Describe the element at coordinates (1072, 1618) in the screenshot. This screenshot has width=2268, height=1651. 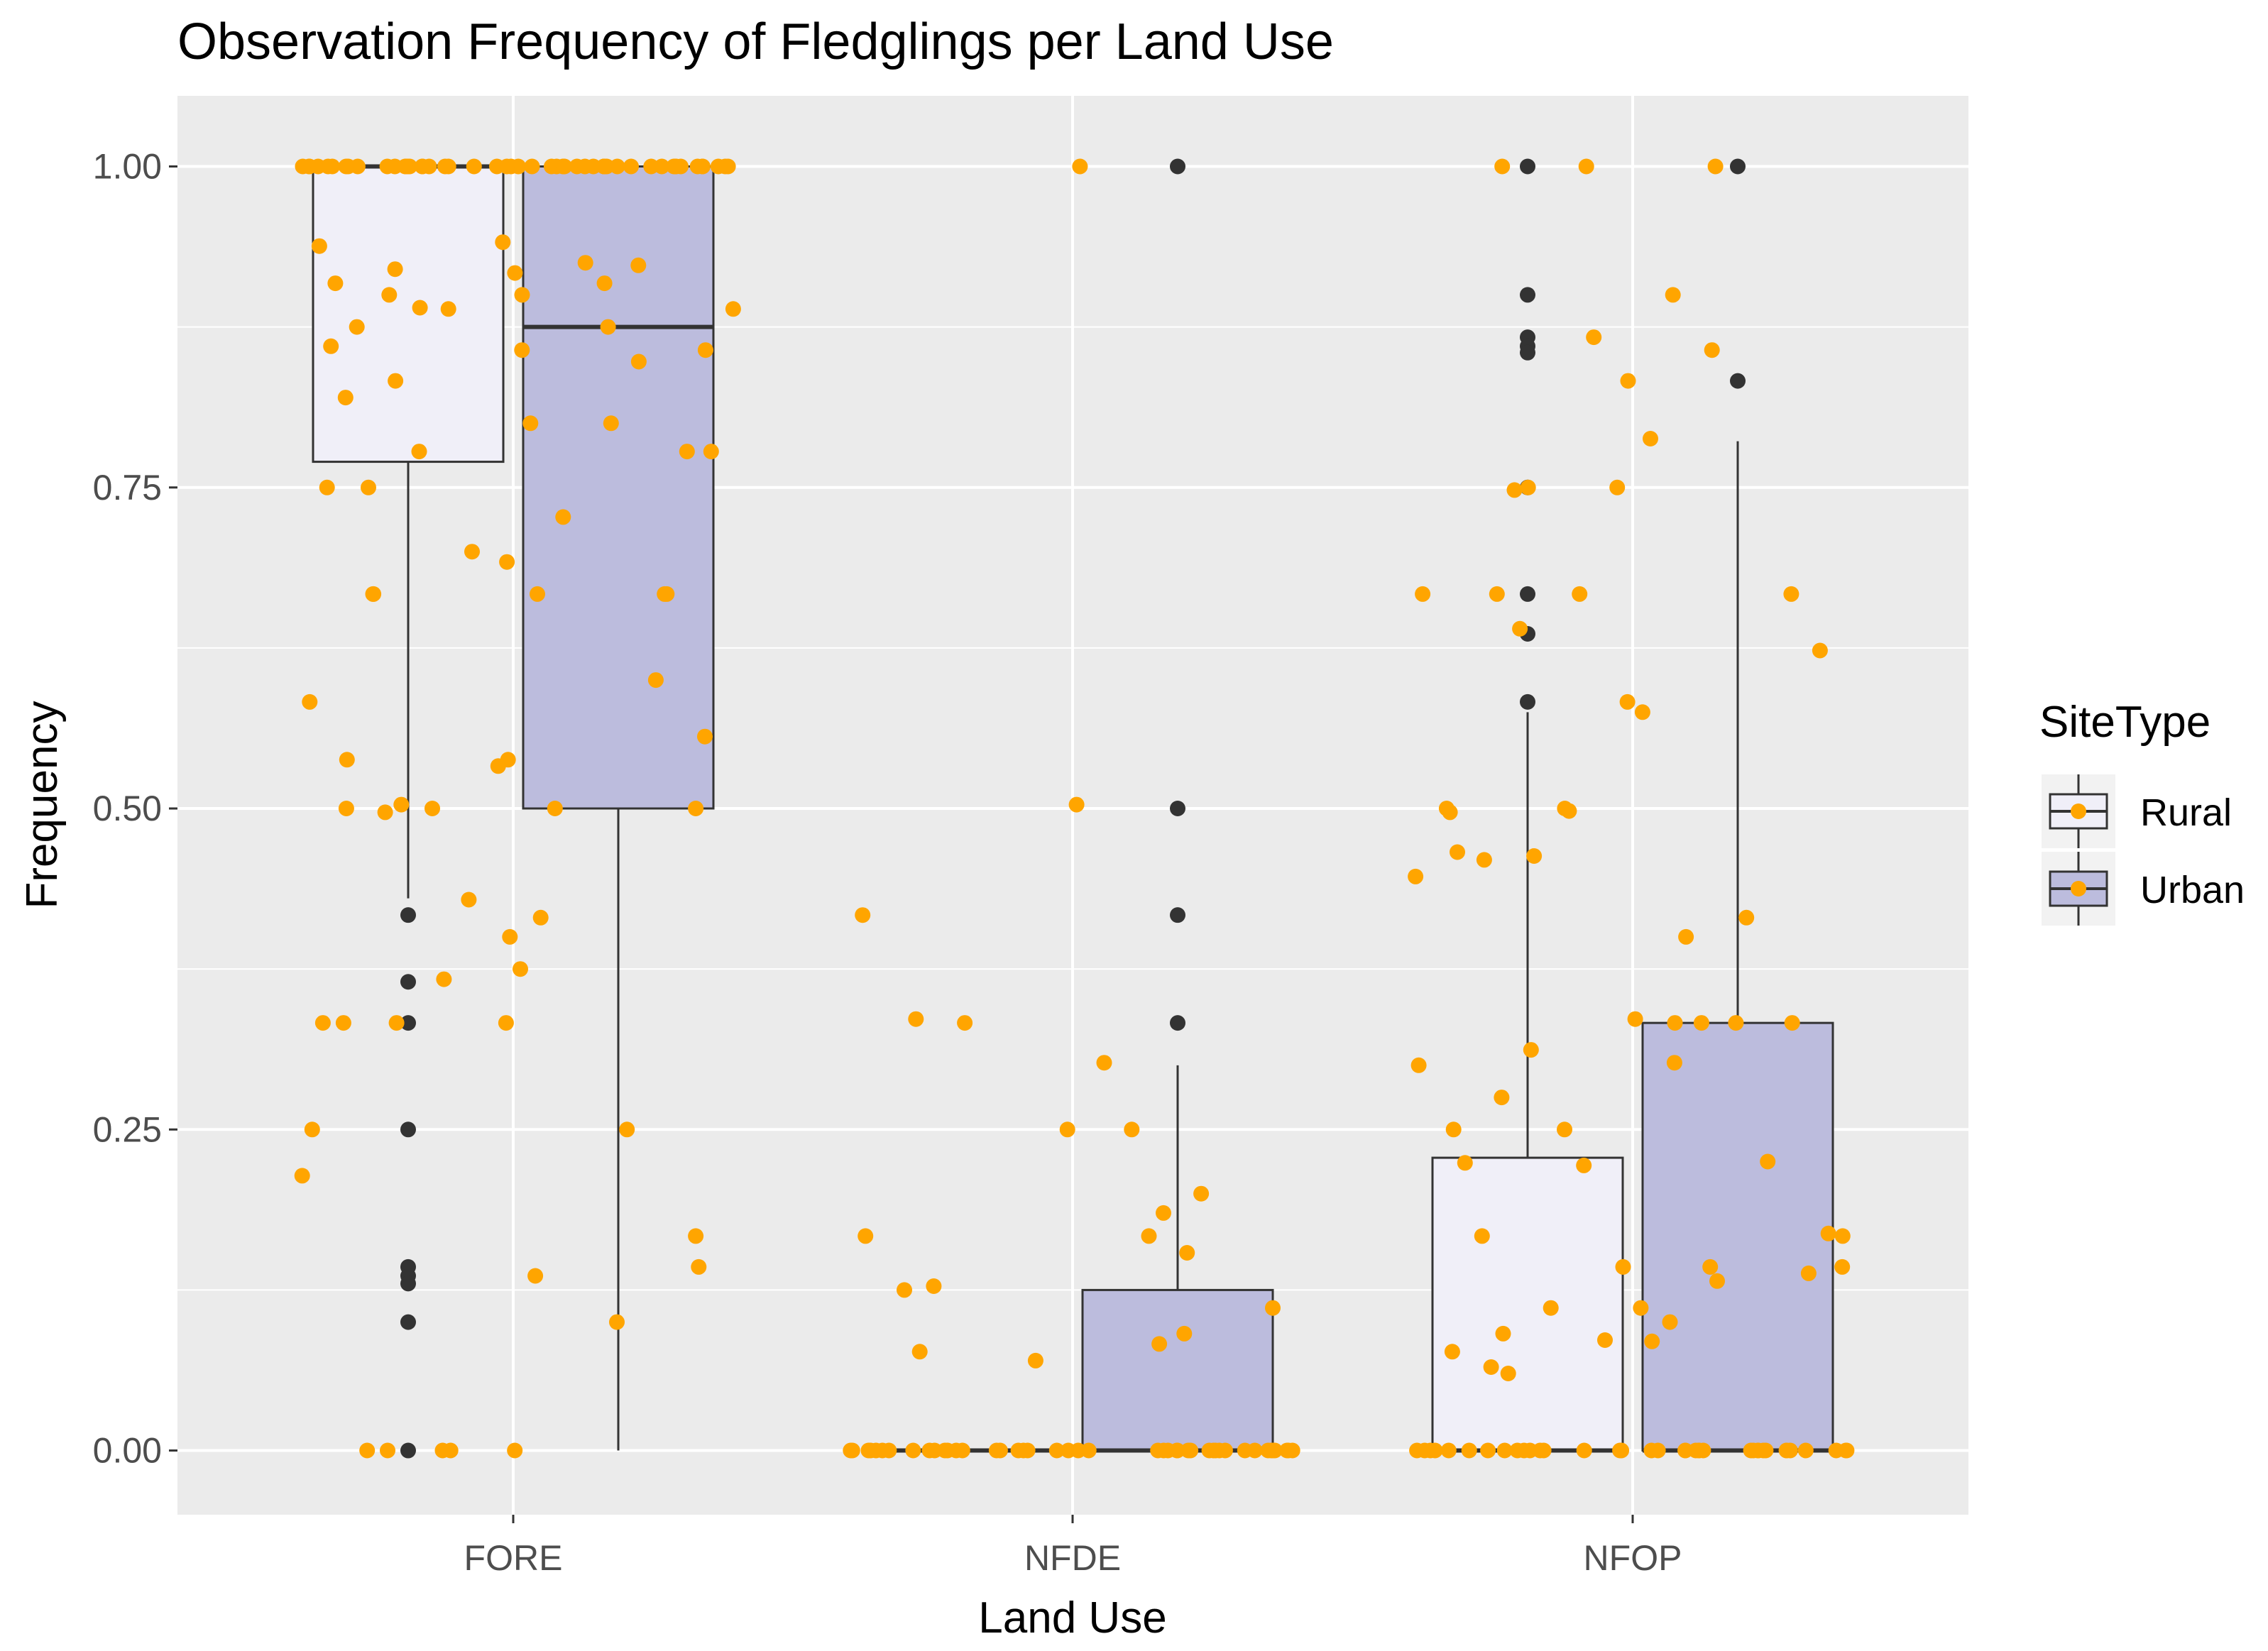
I see `x-axis-title: Land Use` at that location.